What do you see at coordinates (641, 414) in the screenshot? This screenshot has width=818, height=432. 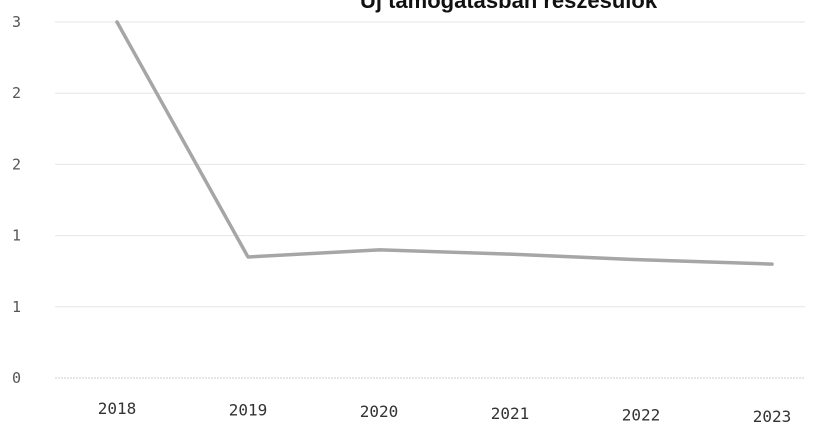 I see `x-tick-label: 2022` at bounding box center [641, 414].